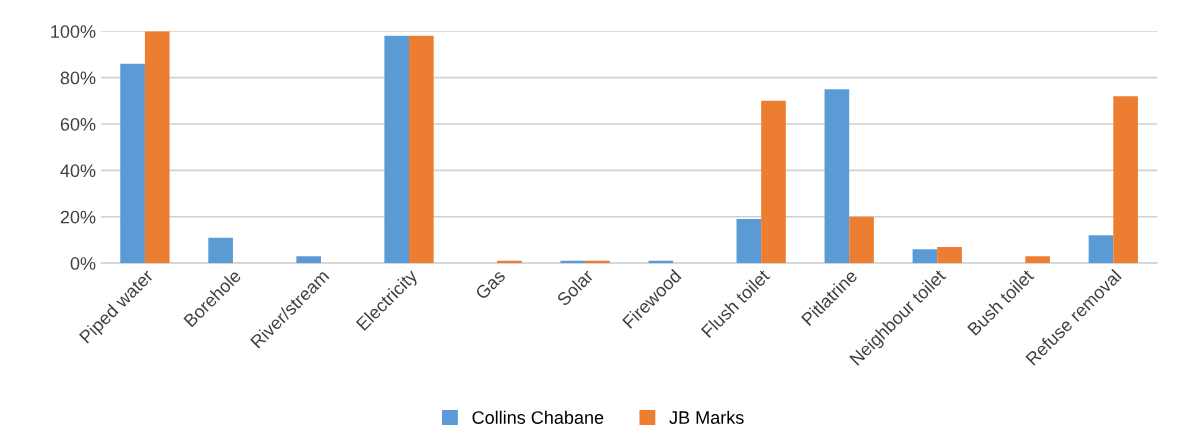  Describe the element at coordinates (78, 124) in the screenshot. I see `y-tick-label: 60%` at that location.